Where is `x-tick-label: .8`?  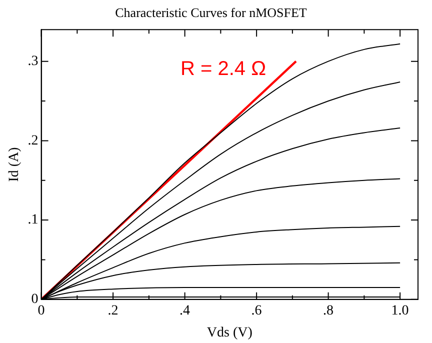 x-tick-label: .8 is located at coordinates (328, 310).